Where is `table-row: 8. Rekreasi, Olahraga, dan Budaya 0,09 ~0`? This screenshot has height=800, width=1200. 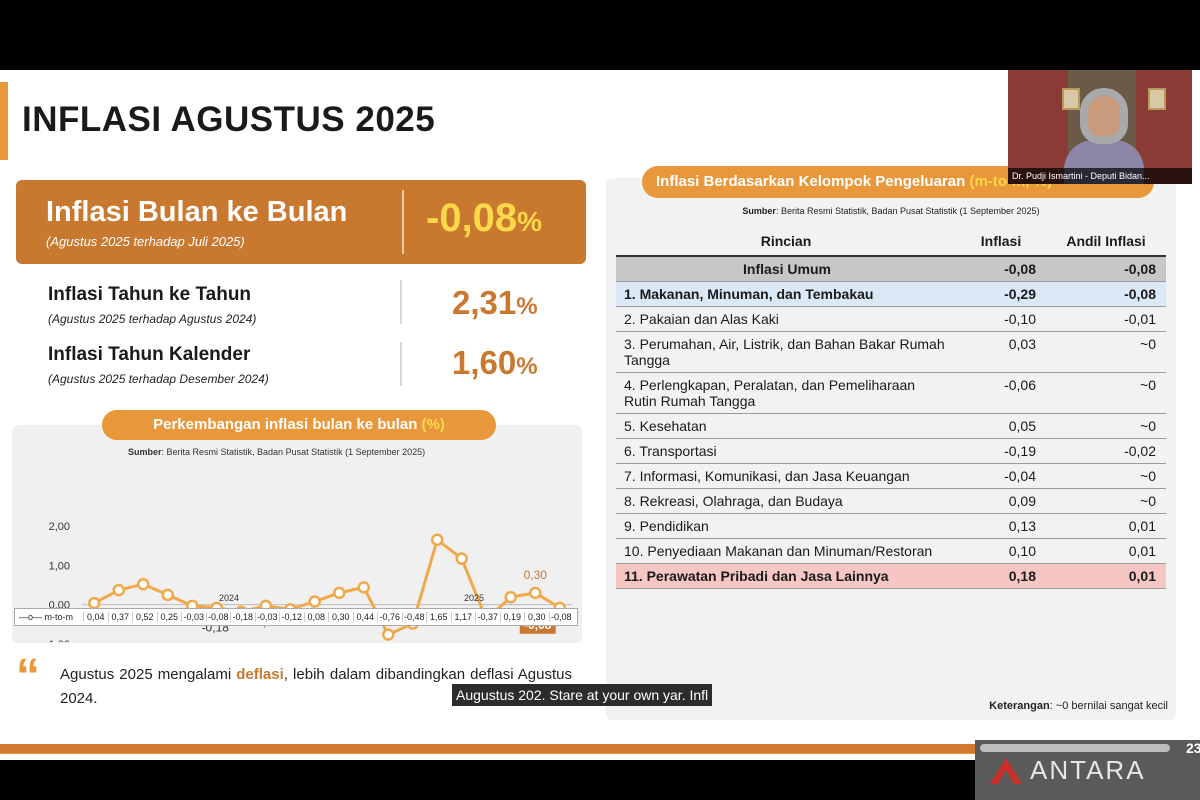
table-row: 8. Rekreasi, Olahraga, dan Budaya 0,09 ~0 is located at coordinates (891, 501).